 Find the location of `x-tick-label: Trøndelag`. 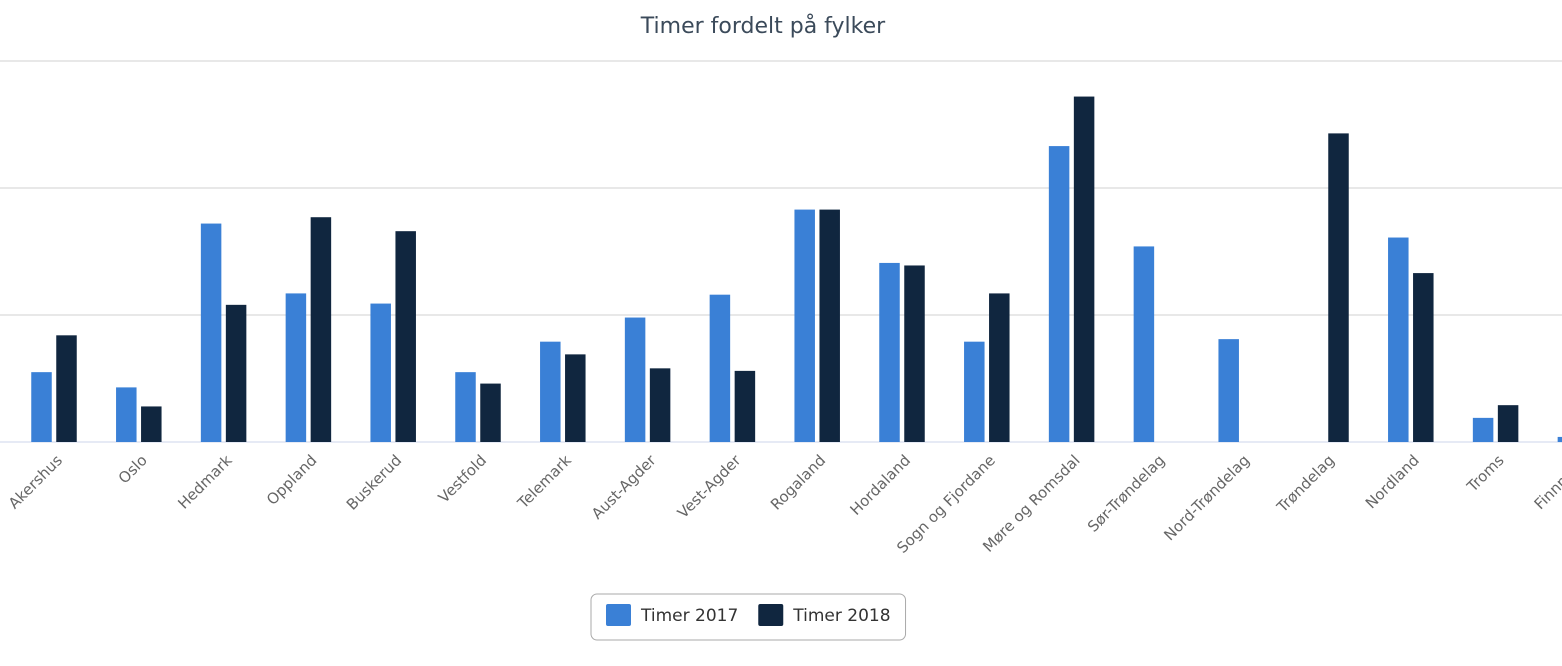

x-tick-label: Trøndelag is located at coordinates (1305, 483).